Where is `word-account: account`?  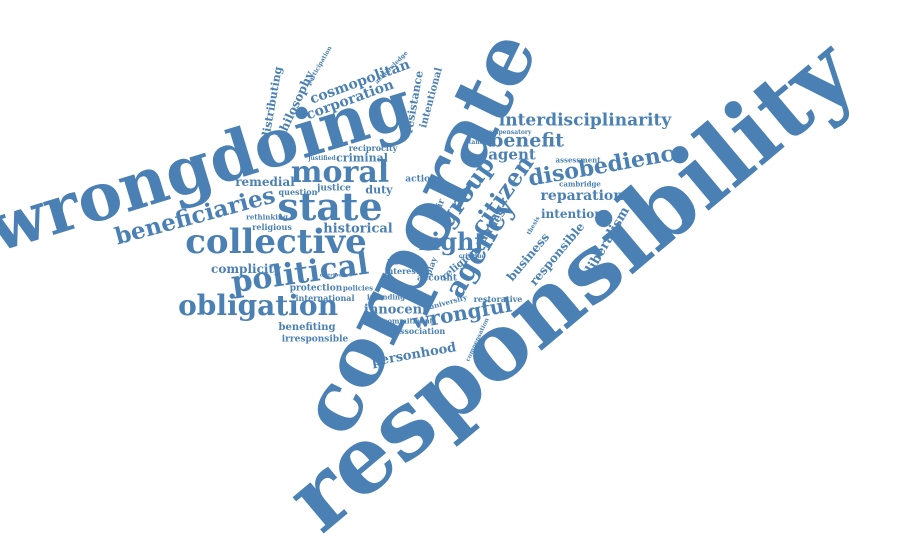 word-account: account is located at coordinates (437, 278).